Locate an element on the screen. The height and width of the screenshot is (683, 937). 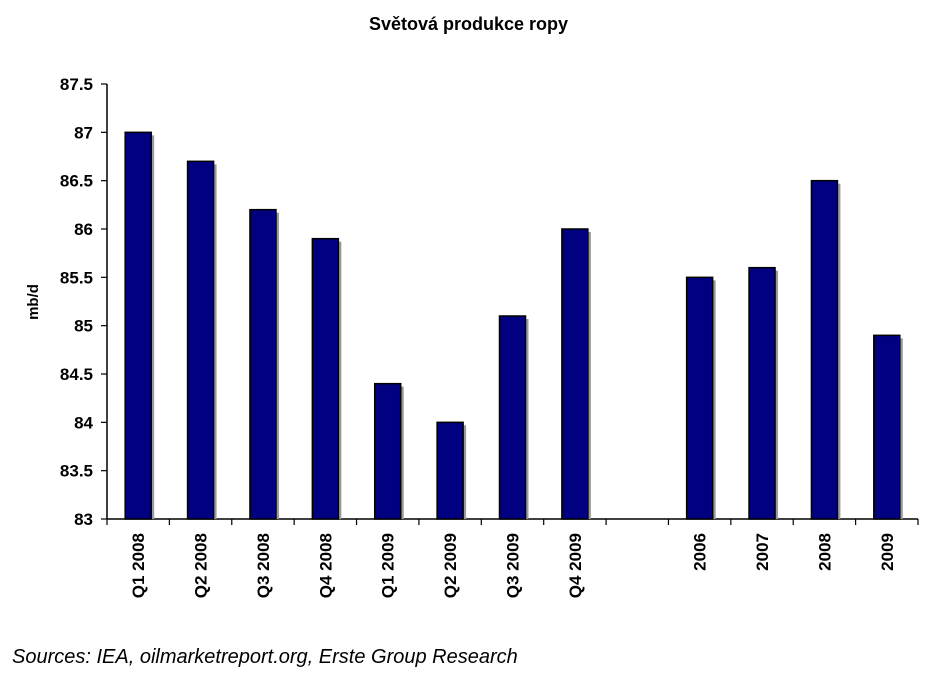
y-tick-label: 87 is located at coordinates (83, 132).